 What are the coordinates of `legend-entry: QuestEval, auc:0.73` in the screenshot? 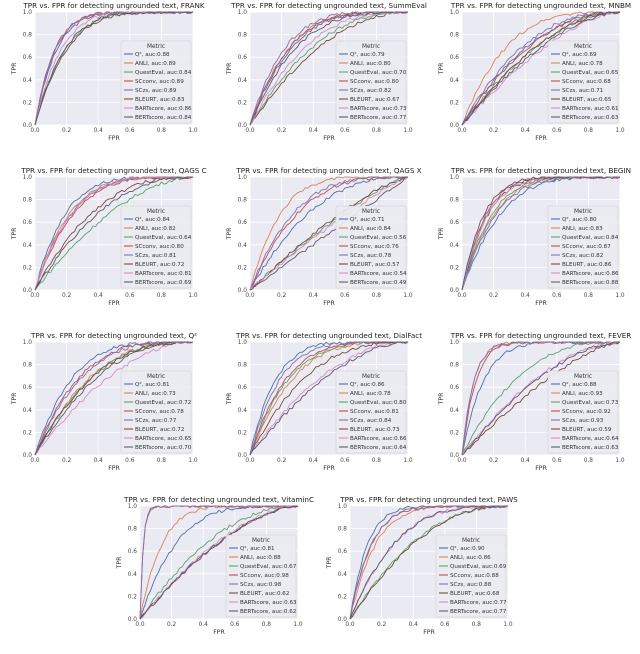 It's located at (590, 403).